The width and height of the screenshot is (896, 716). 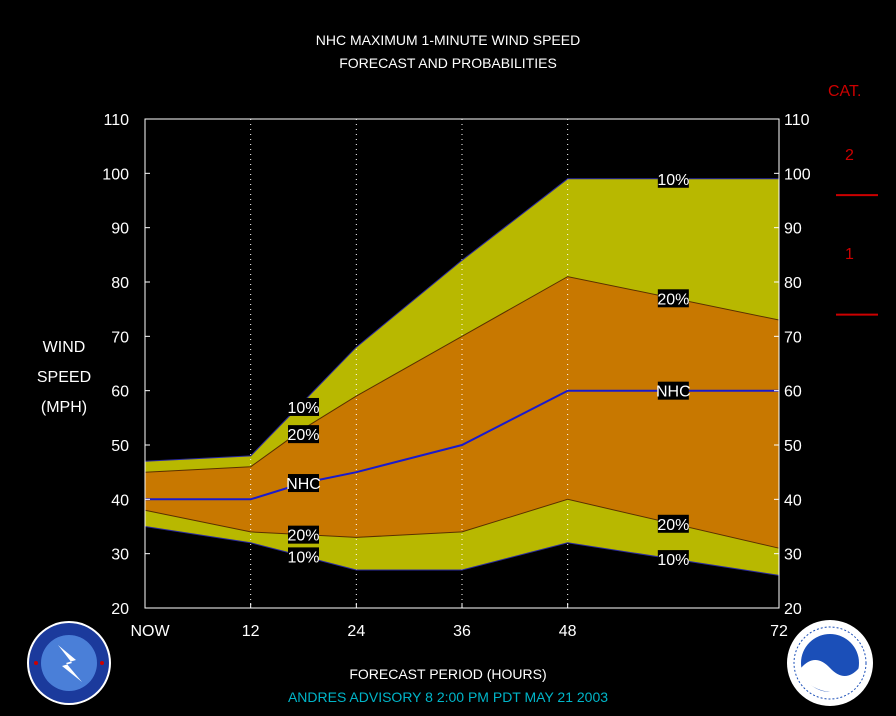 I want to click on y-axis-left: 20 30 40 50 60 70 80 90 100 110, so click(x=126, y=365).